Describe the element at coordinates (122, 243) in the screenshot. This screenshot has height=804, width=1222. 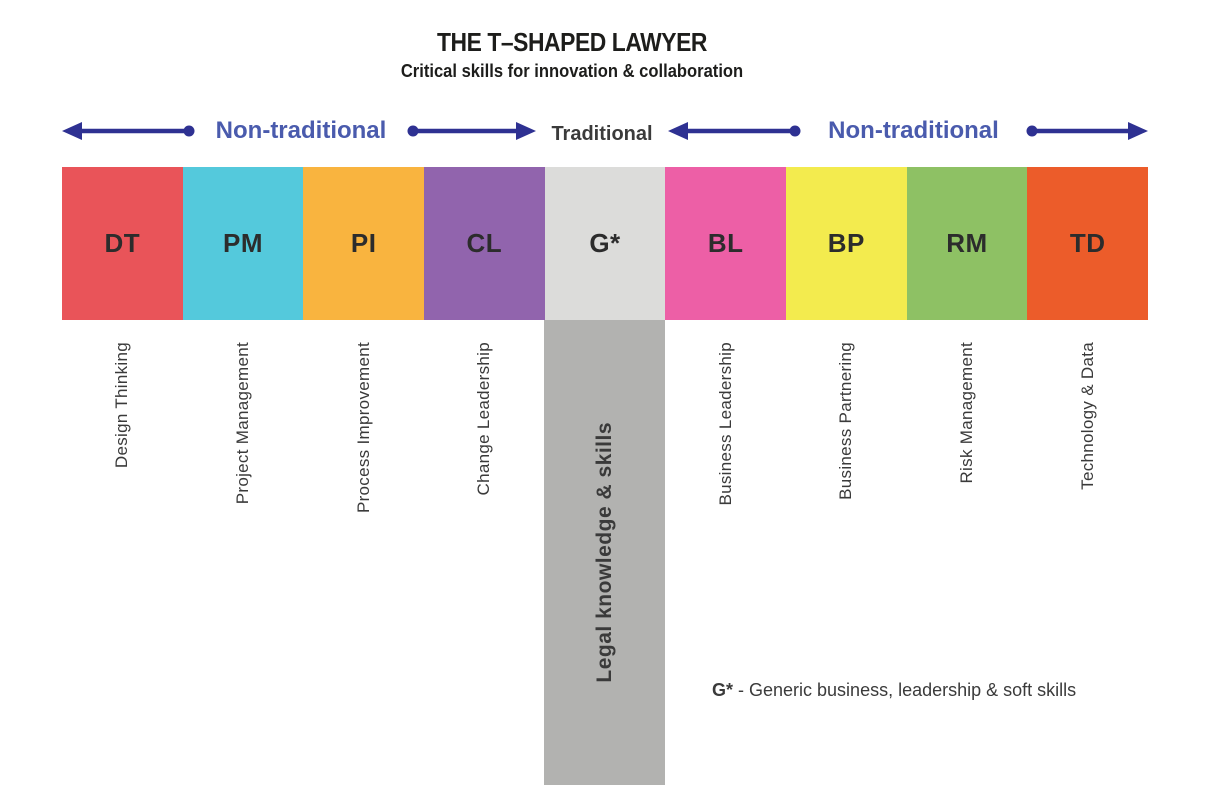
I see `skill-block-dt: DT` at that location.